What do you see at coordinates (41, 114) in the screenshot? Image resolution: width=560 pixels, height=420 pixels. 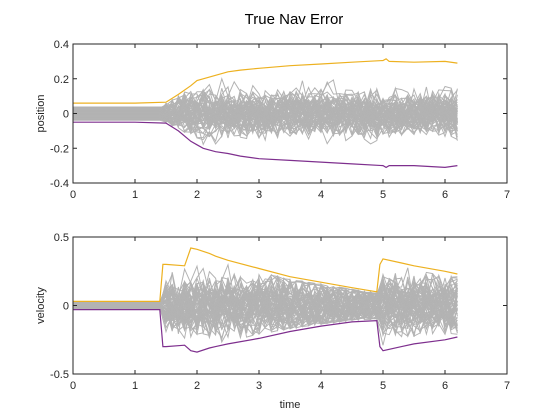 I see `y-axis-label: position` at bounding box center [41, 114].